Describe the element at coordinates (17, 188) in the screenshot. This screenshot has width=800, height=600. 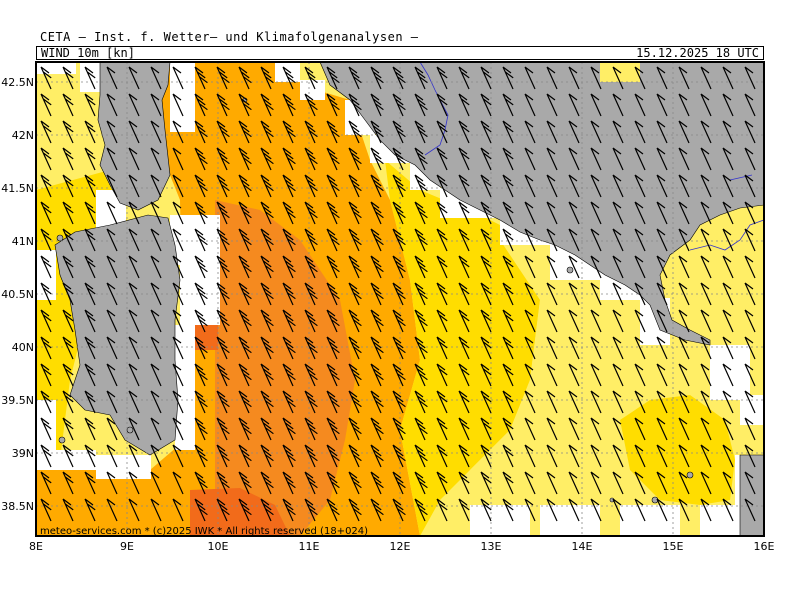
I see `lat-label: 41.5N` at that location.